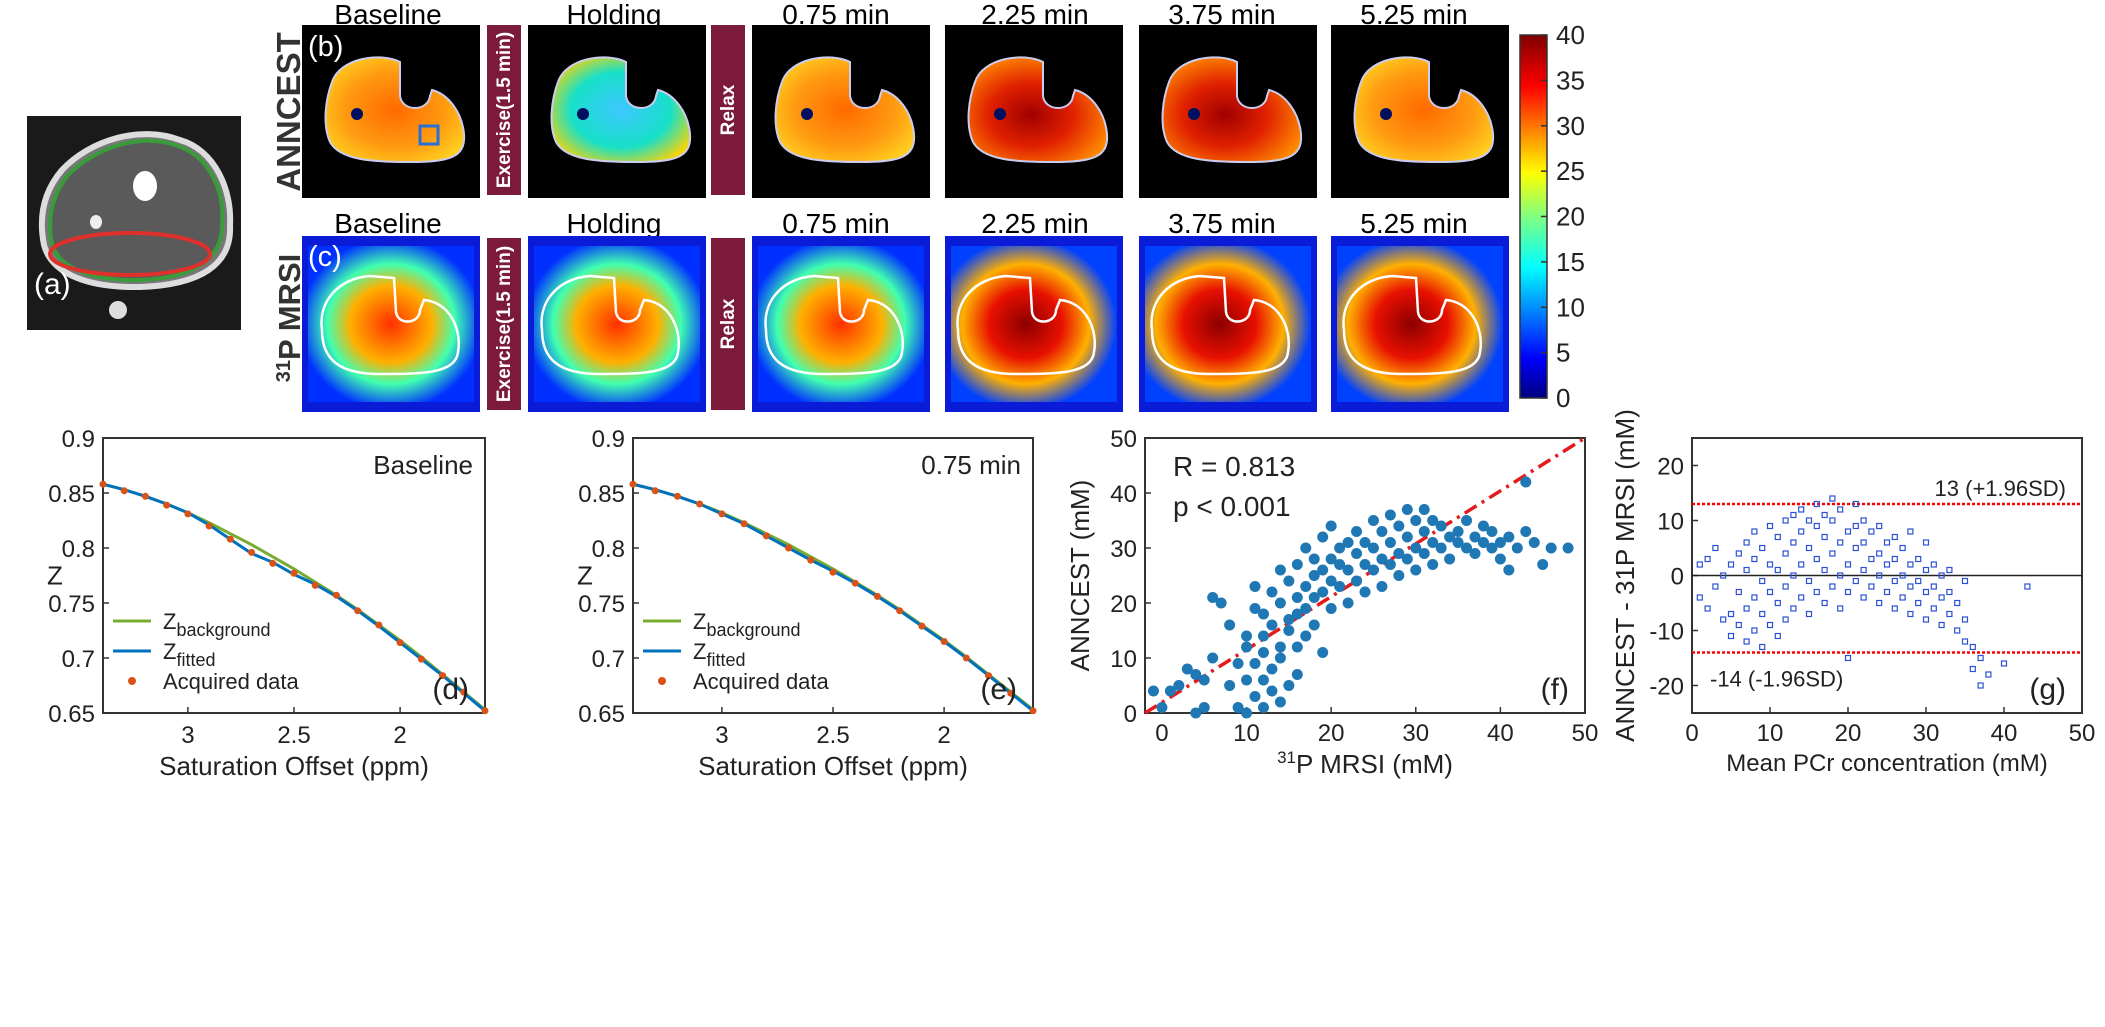  What do you see at coordinates (617, 324) in the screenshot?
I see `map-c-holding-heat` at bounding box center [617, 324].